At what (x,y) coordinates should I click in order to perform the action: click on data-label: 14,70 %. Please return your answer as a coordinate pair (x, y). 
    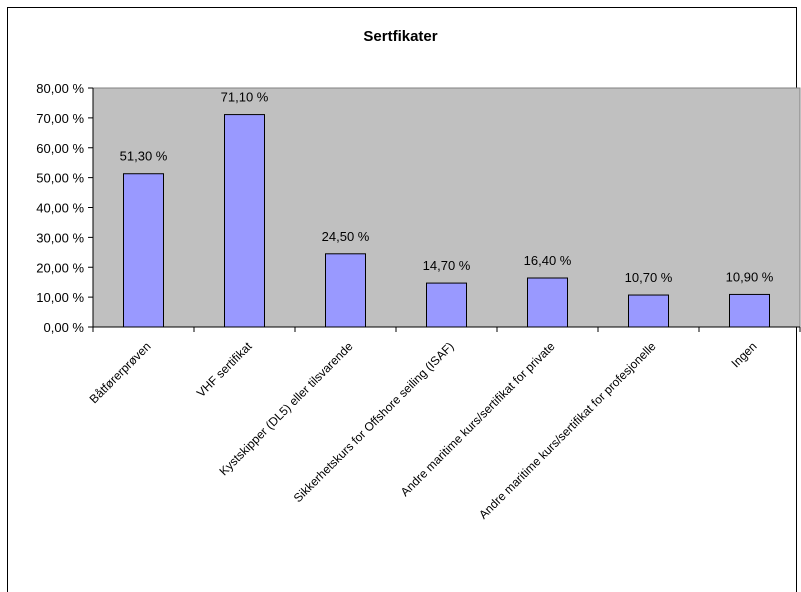
    Looking at the image, I should click on (447, 265).